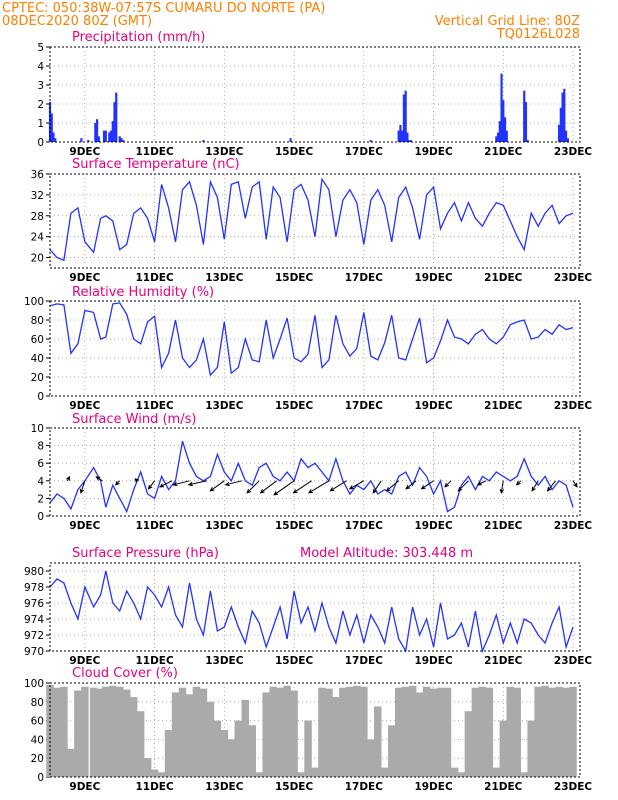 Image resolution: width=618 pixels, height=800 pixels. What do you see at coordinates (154, 526) in the screenshot?
I see `x-tick-label: 11DEC` at bounding box center [154, 526].